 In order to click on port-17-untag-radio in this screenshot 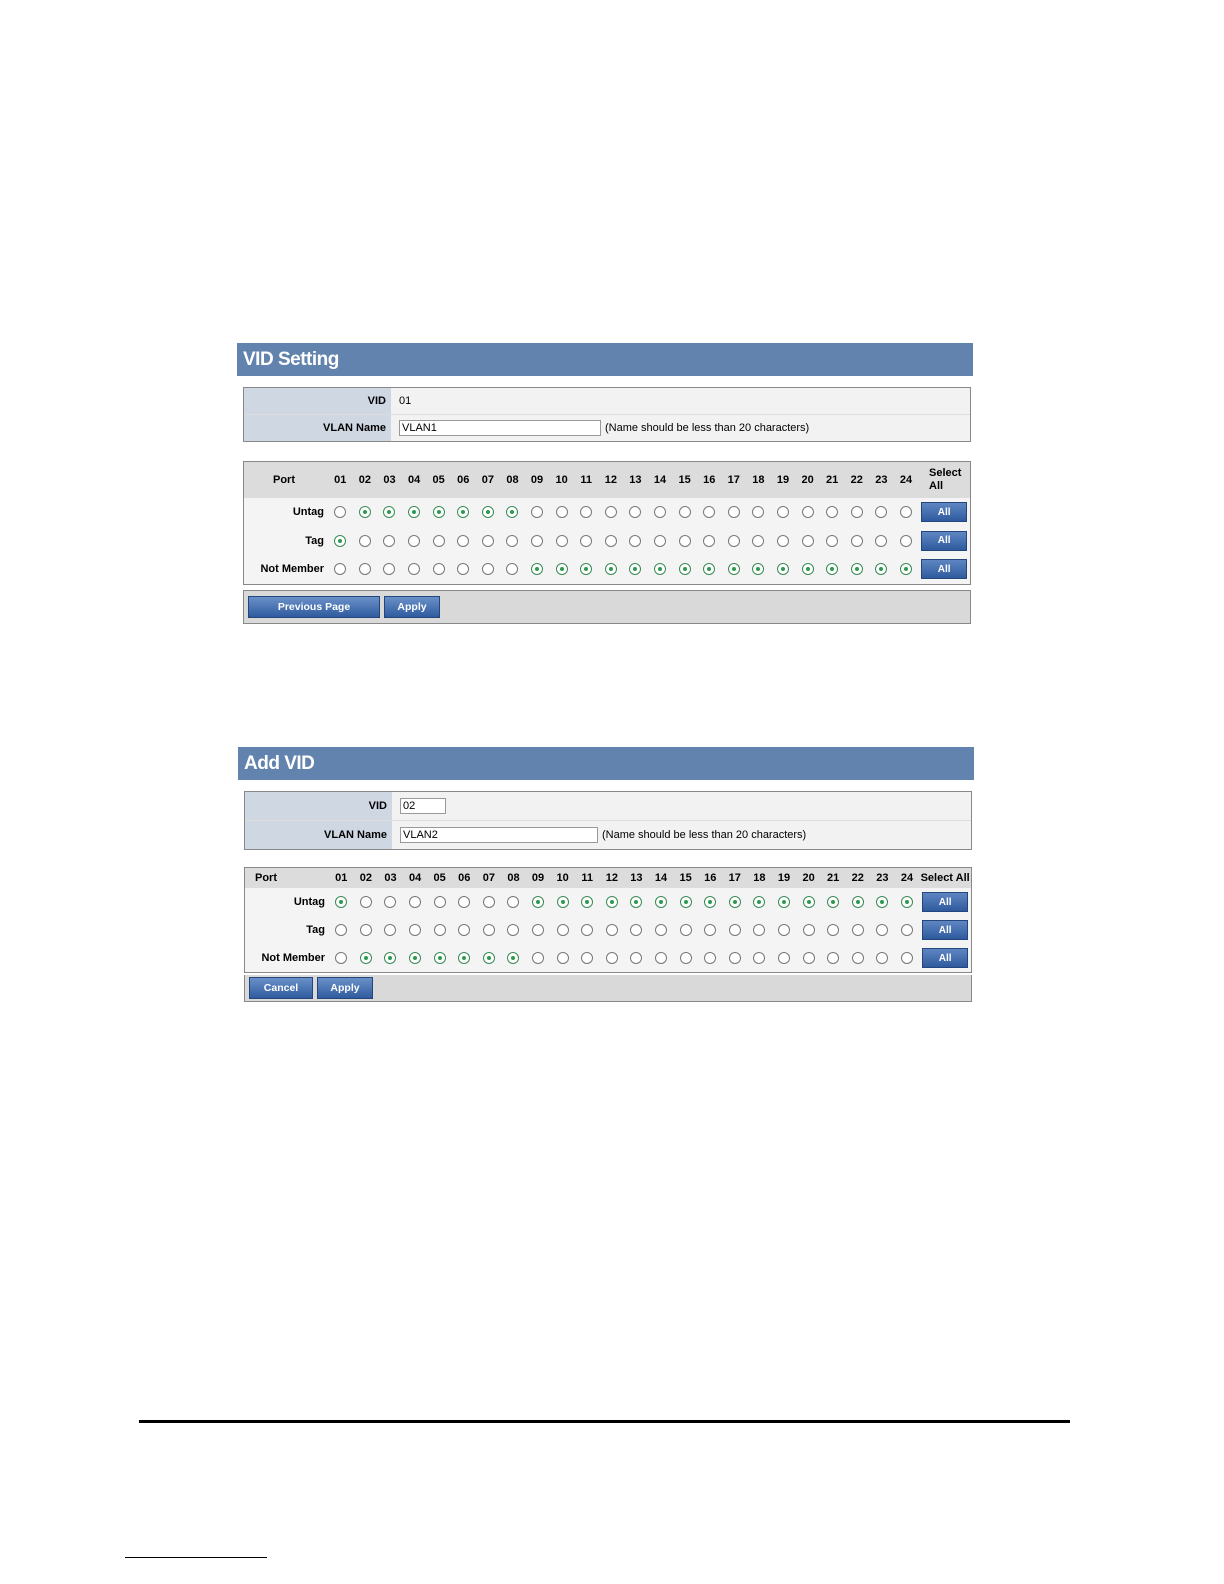, I will do `click(733, 512)`.